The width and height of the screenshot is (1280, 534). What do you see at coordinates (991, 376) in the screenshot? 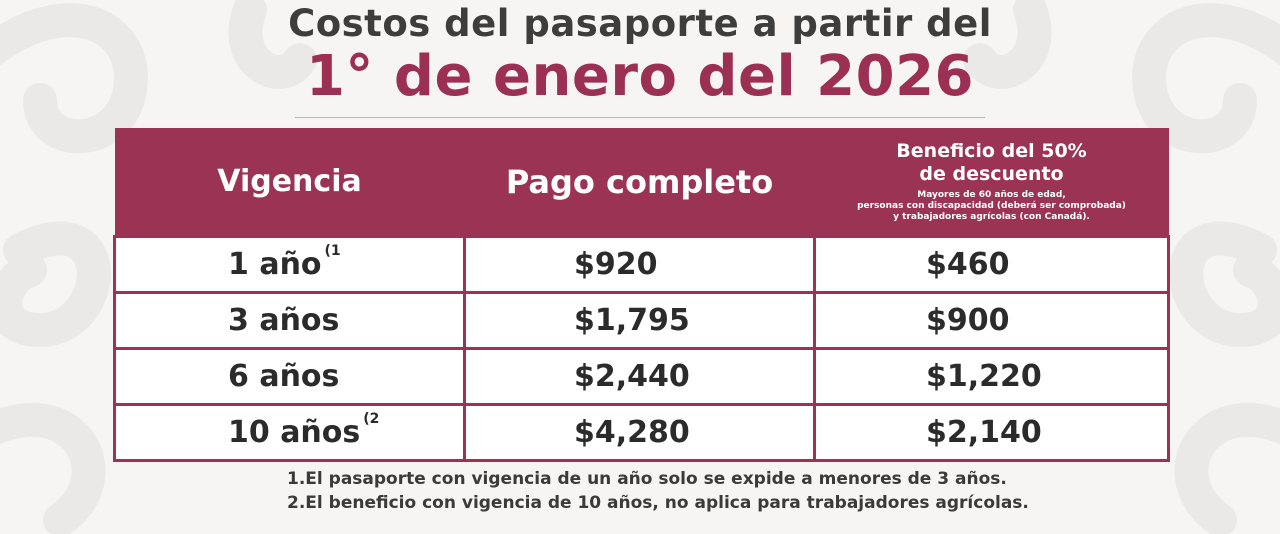
I see `beneficio-cell: $1,220` at bounding box center [991, 376].